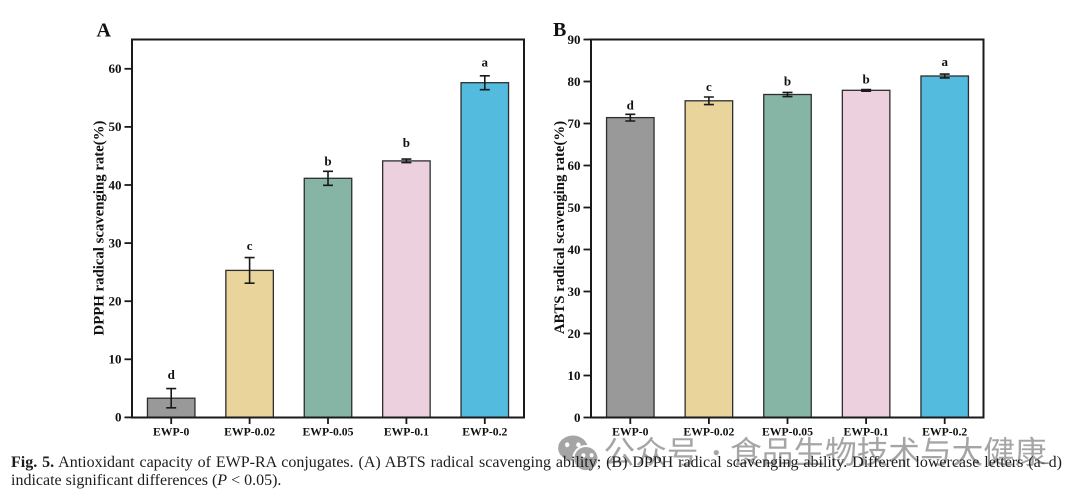  I want to click on svg-text: 90, so click(574, 39).